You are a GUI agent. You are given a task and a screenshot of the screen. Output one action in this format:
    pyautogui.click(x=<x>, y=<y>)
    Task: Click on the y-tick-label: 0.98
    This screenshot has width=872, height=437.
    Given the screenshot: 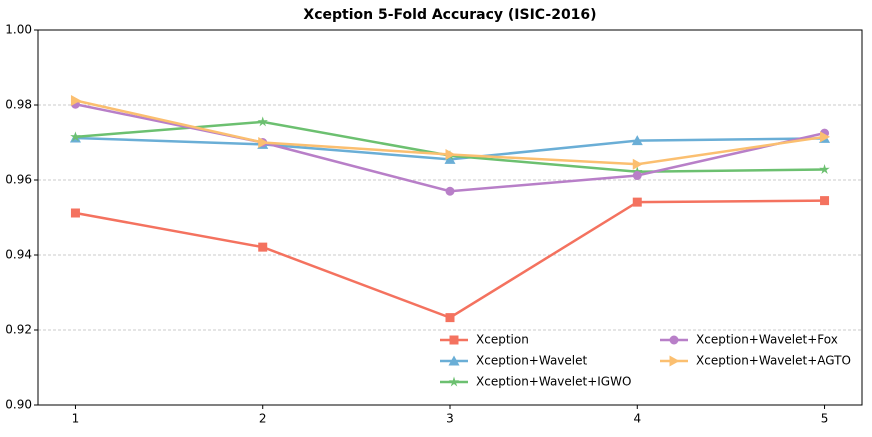 What is the action you would take?
    pyautogui.click(x=18, y=105)
    